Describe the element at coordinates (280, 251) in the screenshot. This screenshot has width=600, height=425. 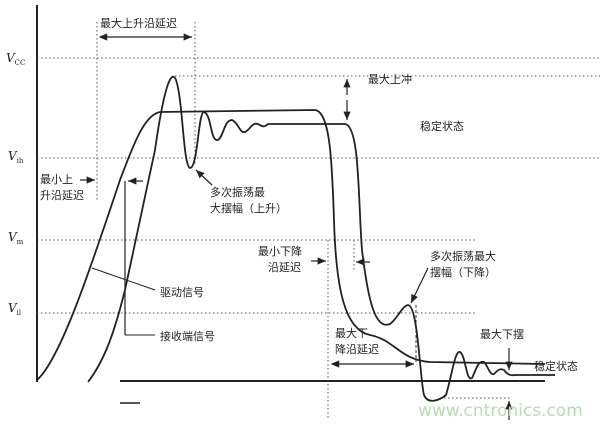
I see `min-fall-delay-label-1: 最小下降` at that location.